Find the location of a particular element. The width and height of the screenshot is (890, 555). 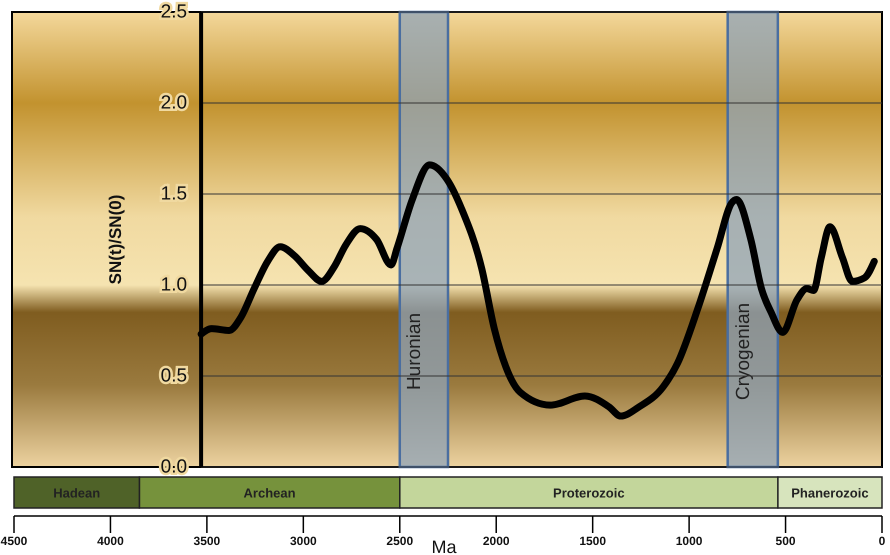

series-label: Phanerozoic is located at coordinates (830, 493).